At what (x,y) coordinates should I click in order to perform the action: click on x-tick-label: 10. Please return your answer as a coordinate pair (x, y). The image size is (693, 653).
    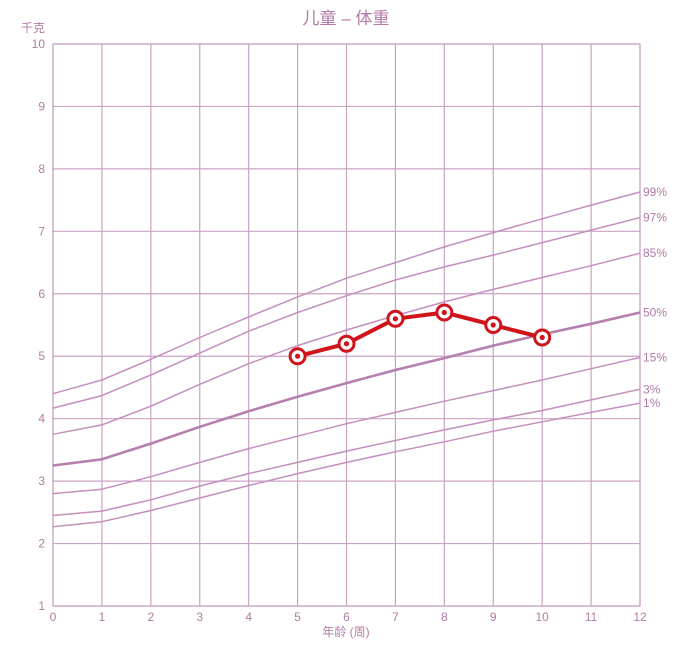
    Looking at the image, I should click on (542, 617).